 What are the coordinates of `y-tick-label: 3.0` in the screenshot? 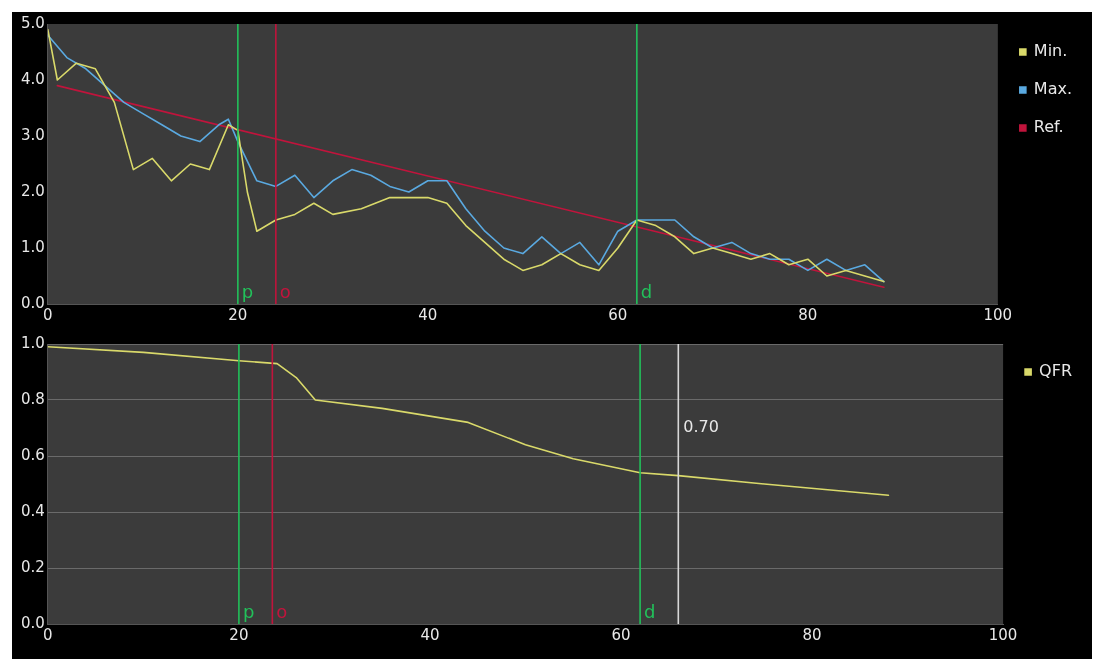 It's located at (33, 134).